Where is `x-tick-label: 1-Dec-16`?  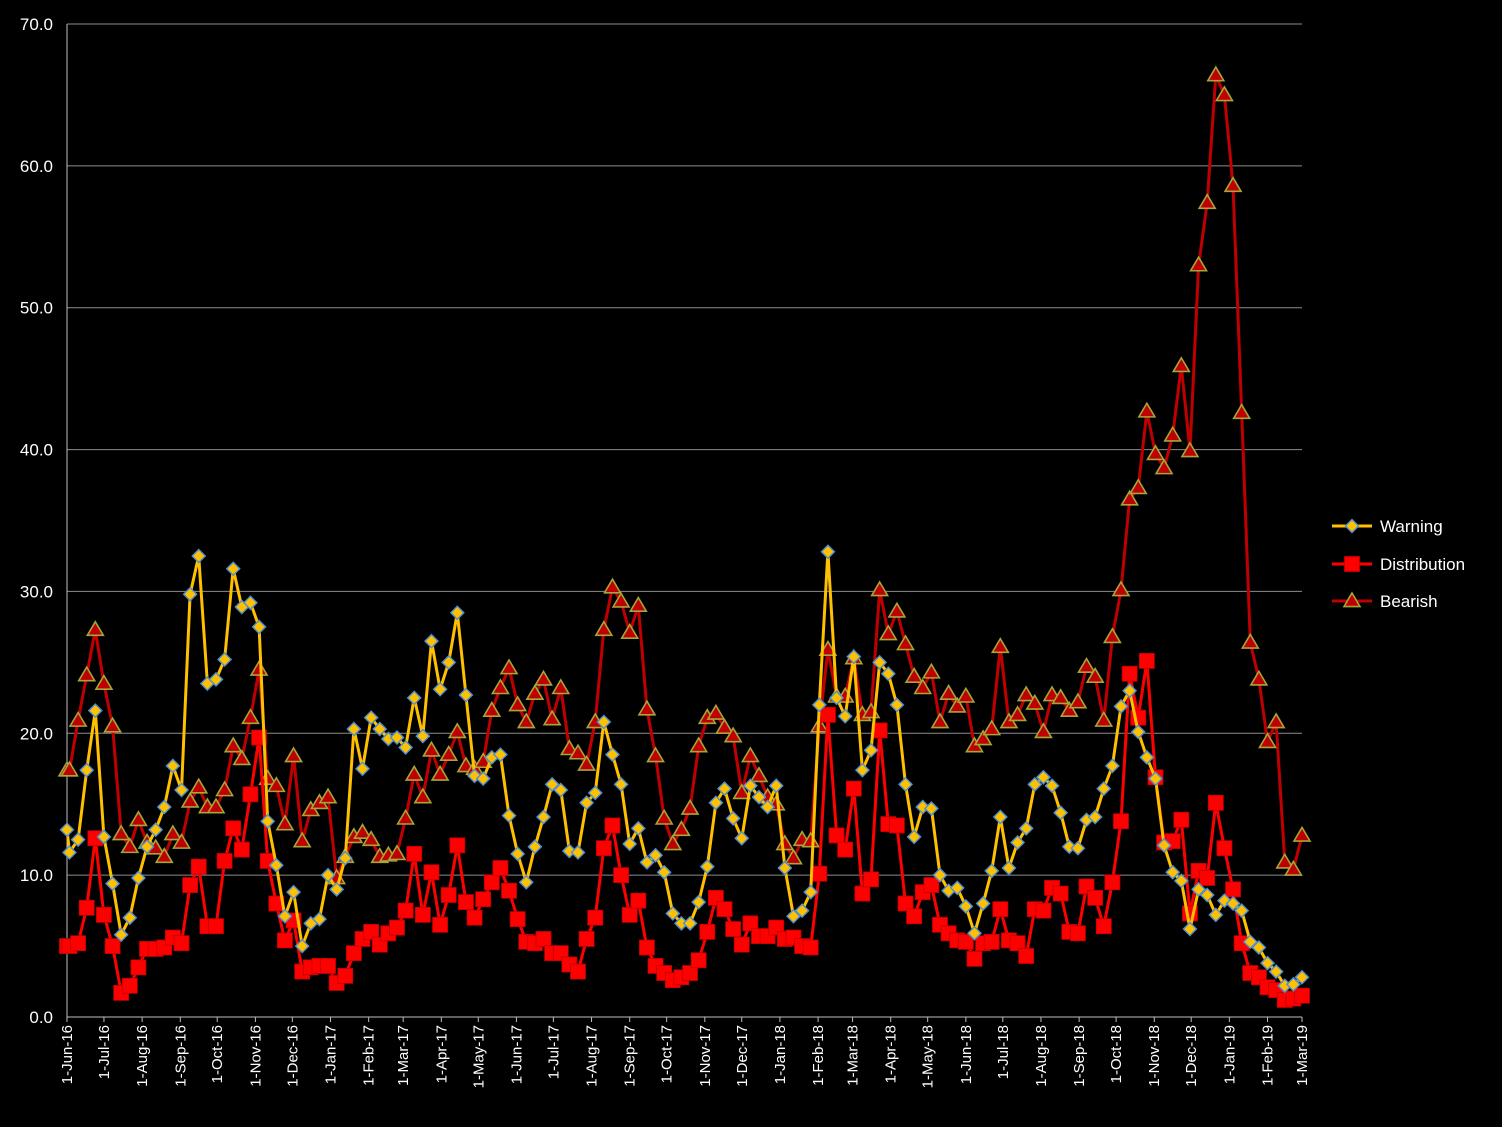 x-tick-label: 1-Dec-16 is located at coordinates (292, 1056).